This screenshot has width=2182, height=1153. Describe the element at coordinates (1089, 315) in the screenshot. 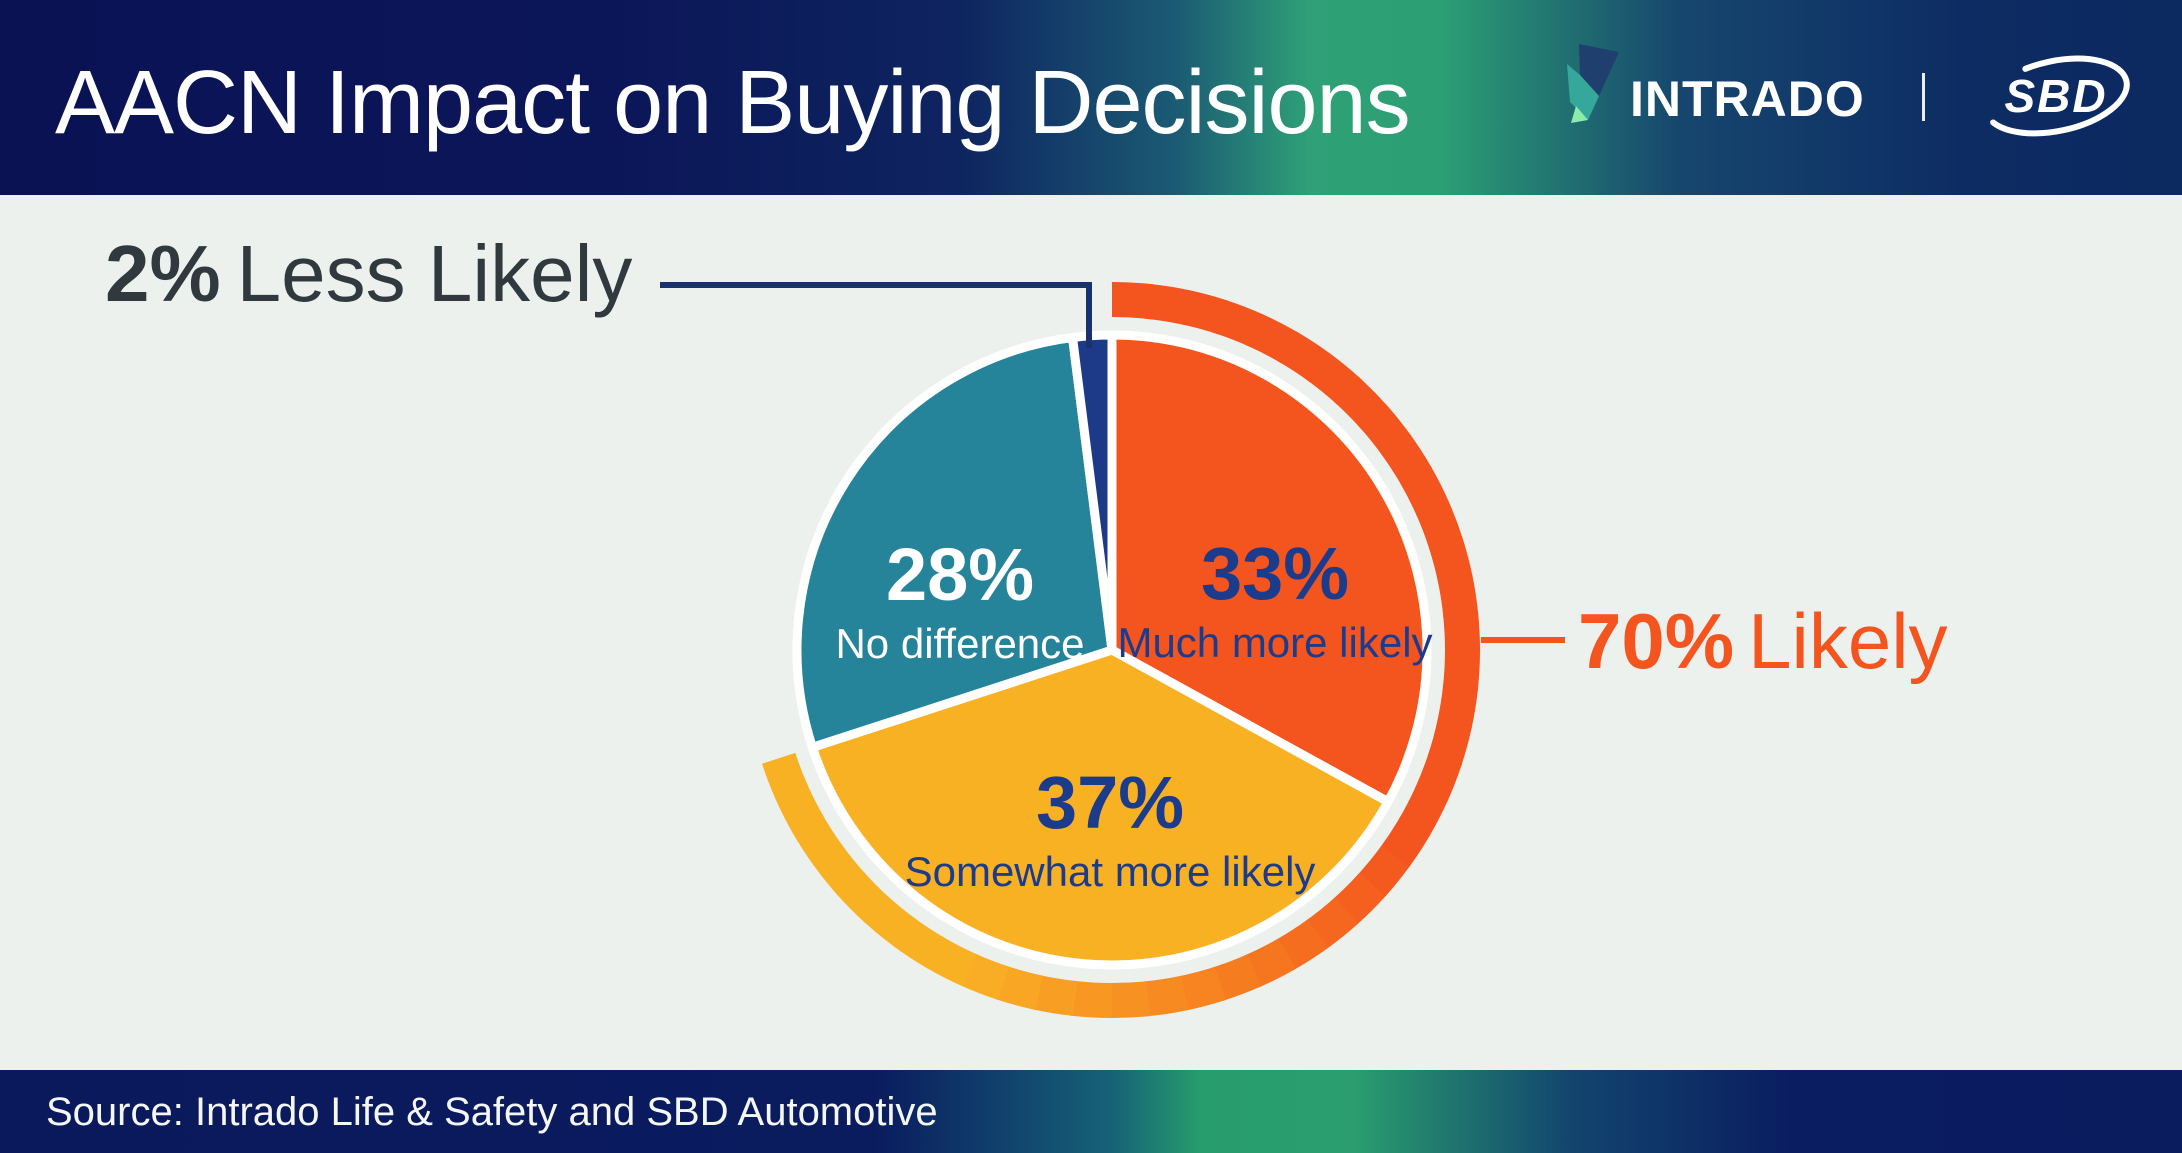

I see `less-likely-connector-vertical` at that location.